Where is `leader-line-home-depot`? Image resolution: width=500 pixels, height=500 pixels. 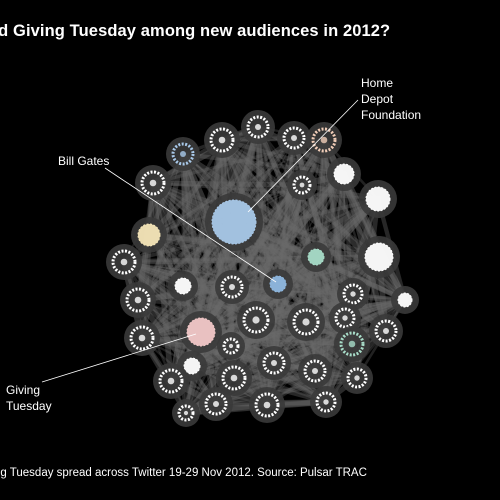
leader-line-home-depot is located at coordinates (303, 156).